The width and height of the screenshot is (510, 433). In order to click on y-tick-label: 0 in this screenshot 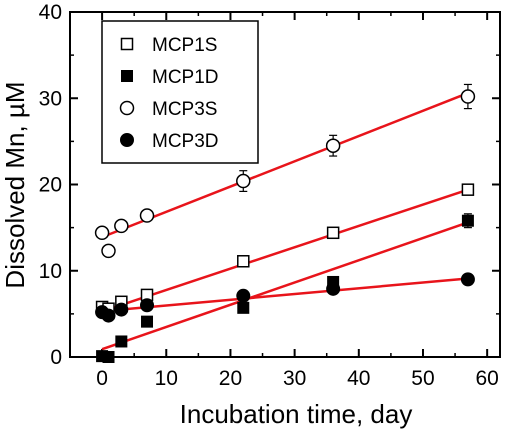, I will do `click(56, 357)`.